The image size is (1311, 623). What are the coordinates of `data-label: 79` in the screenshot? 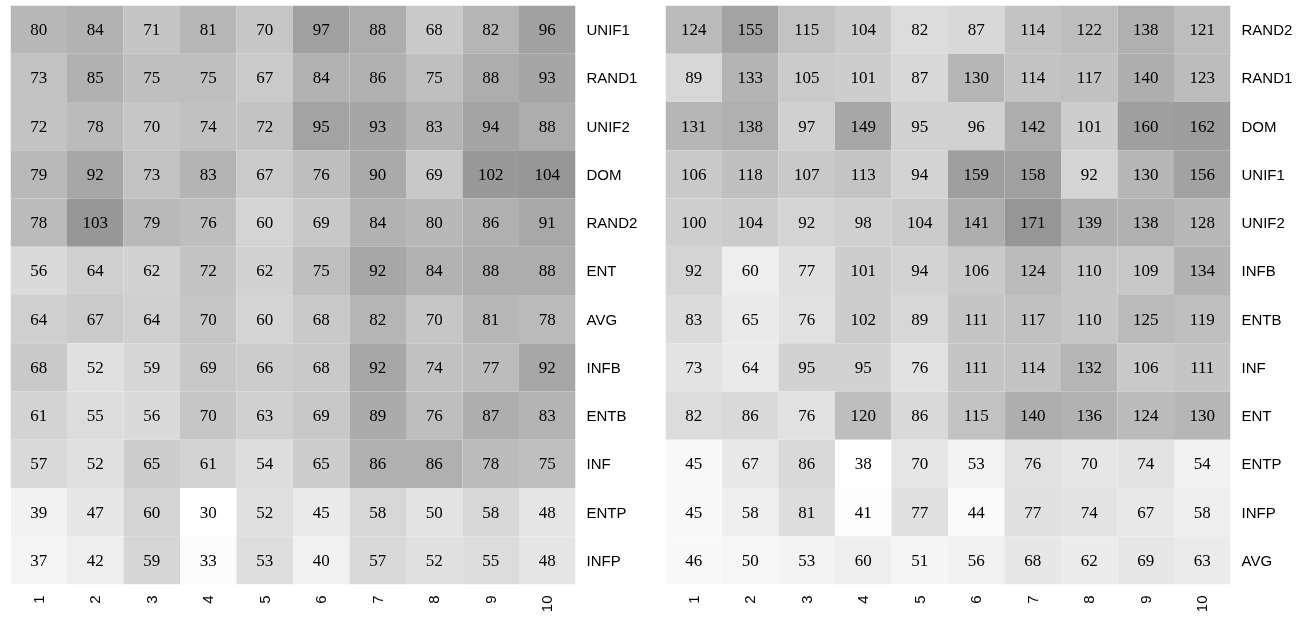 It's located at (152, 223).